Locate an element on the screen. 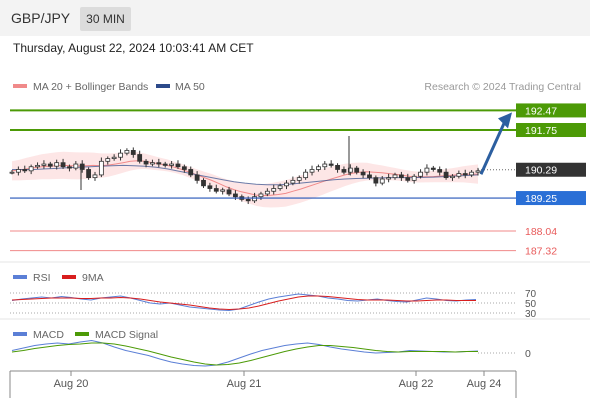  ma50-legend-swatch is located at coordinates (163, 86).